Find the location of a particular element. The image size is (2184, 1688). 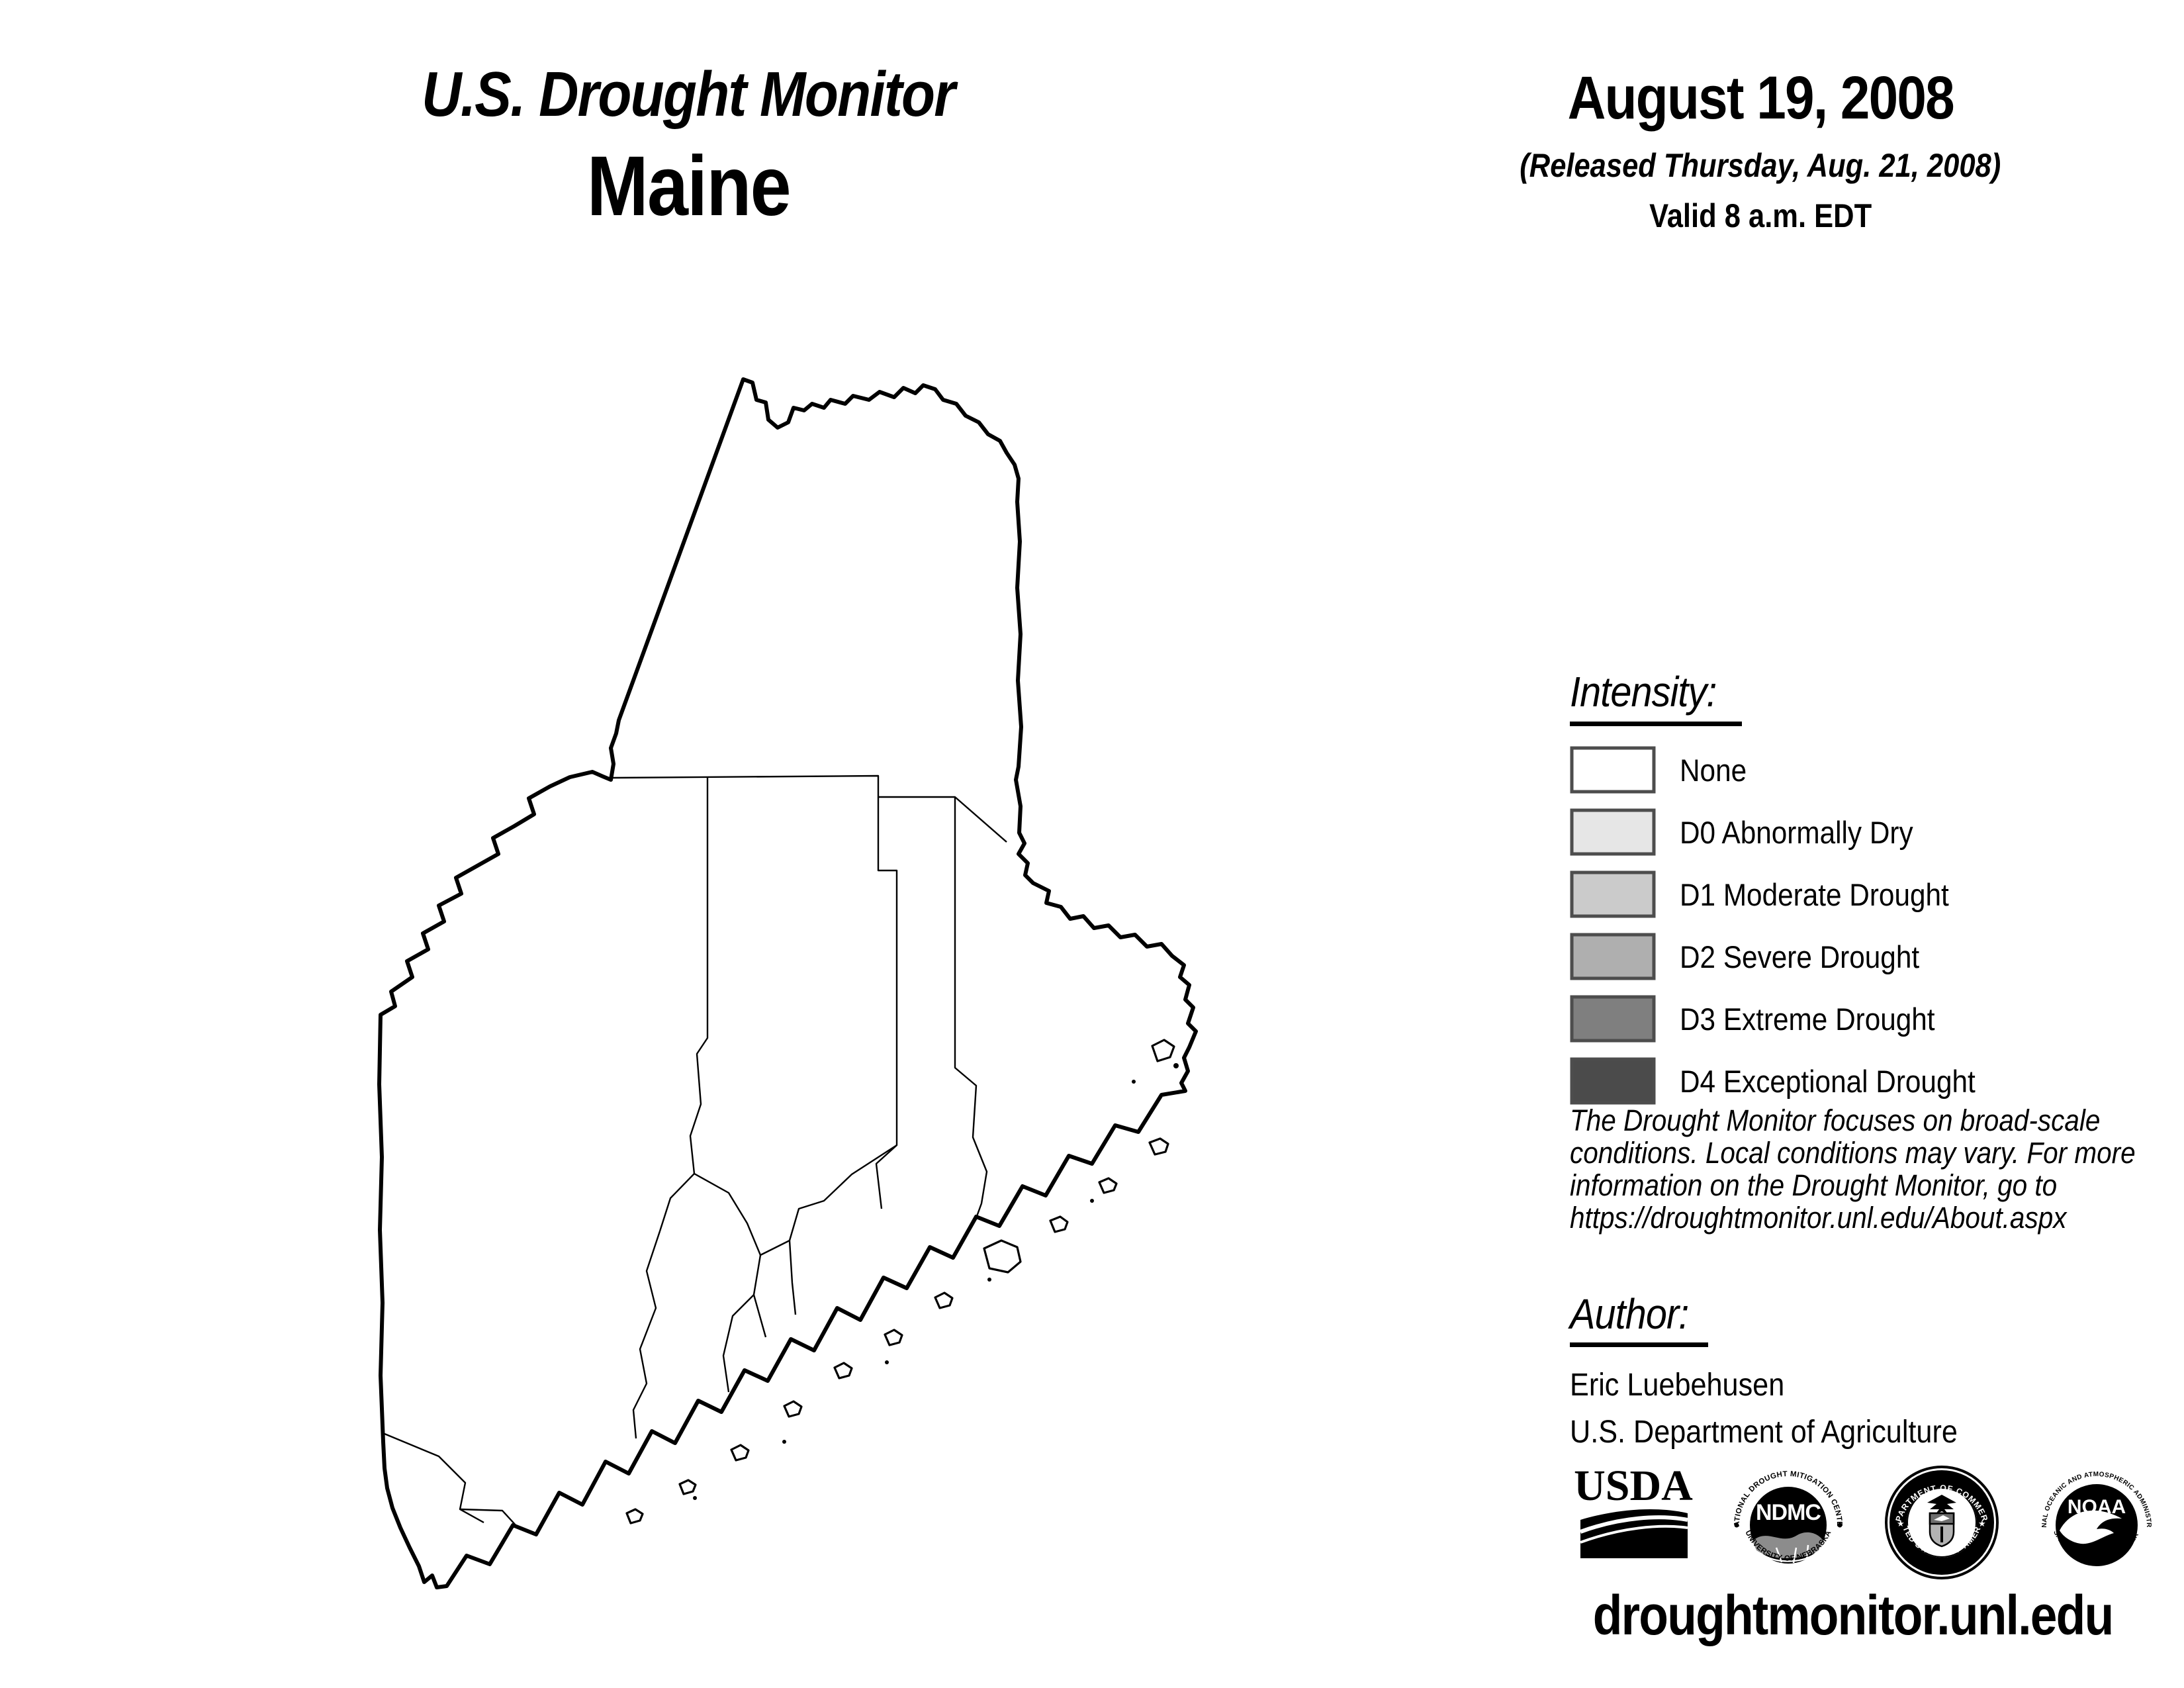

doc-star-right: ★ is located at coordinates (1982, 1523).